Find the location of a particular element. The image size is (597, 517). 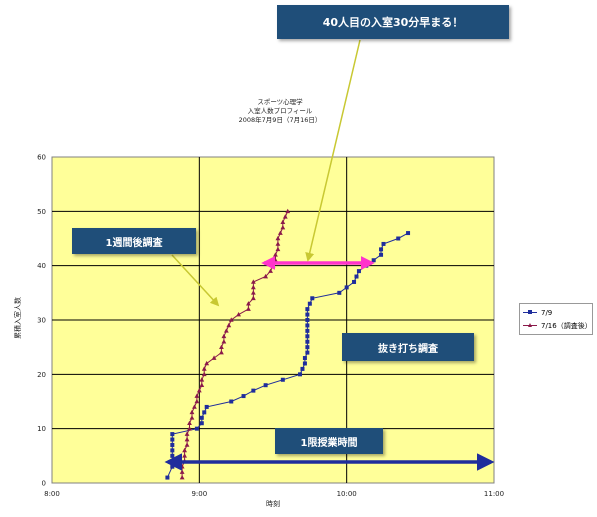

y-axis-label: 累積入室人数 is located at coordinates (17, 318).